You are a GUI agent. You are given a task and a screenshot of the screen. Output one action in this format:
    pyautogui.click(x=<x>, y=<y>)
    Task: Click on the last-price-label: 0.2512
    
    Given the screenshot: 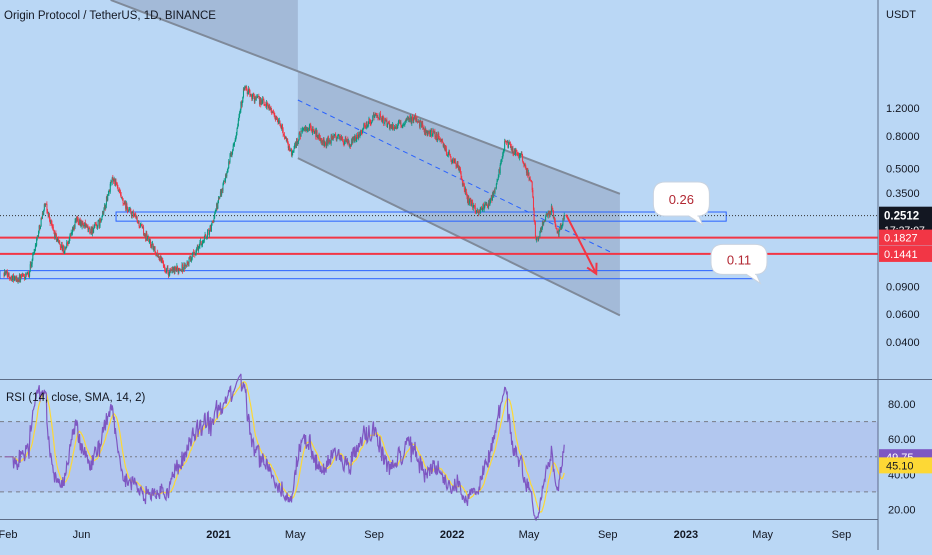 What is the action you would take?
    pyautogui.click(x=901, y=217)
    